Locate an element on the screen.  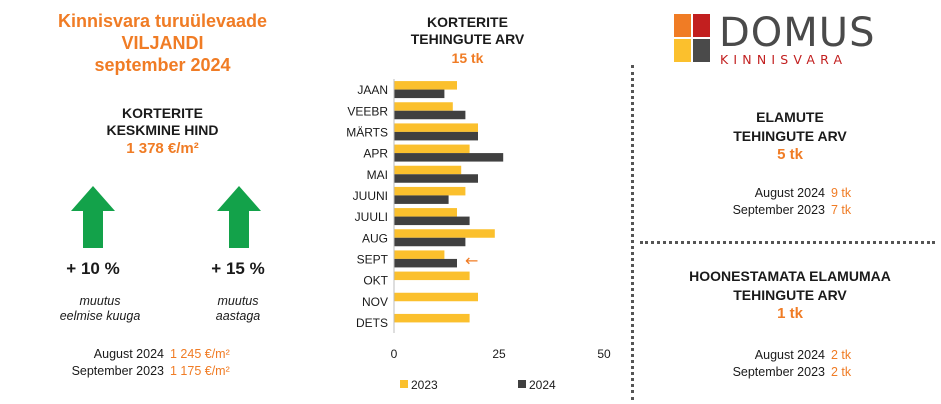
legend-label-2023: 2023 is located at coordinates (424, 385).